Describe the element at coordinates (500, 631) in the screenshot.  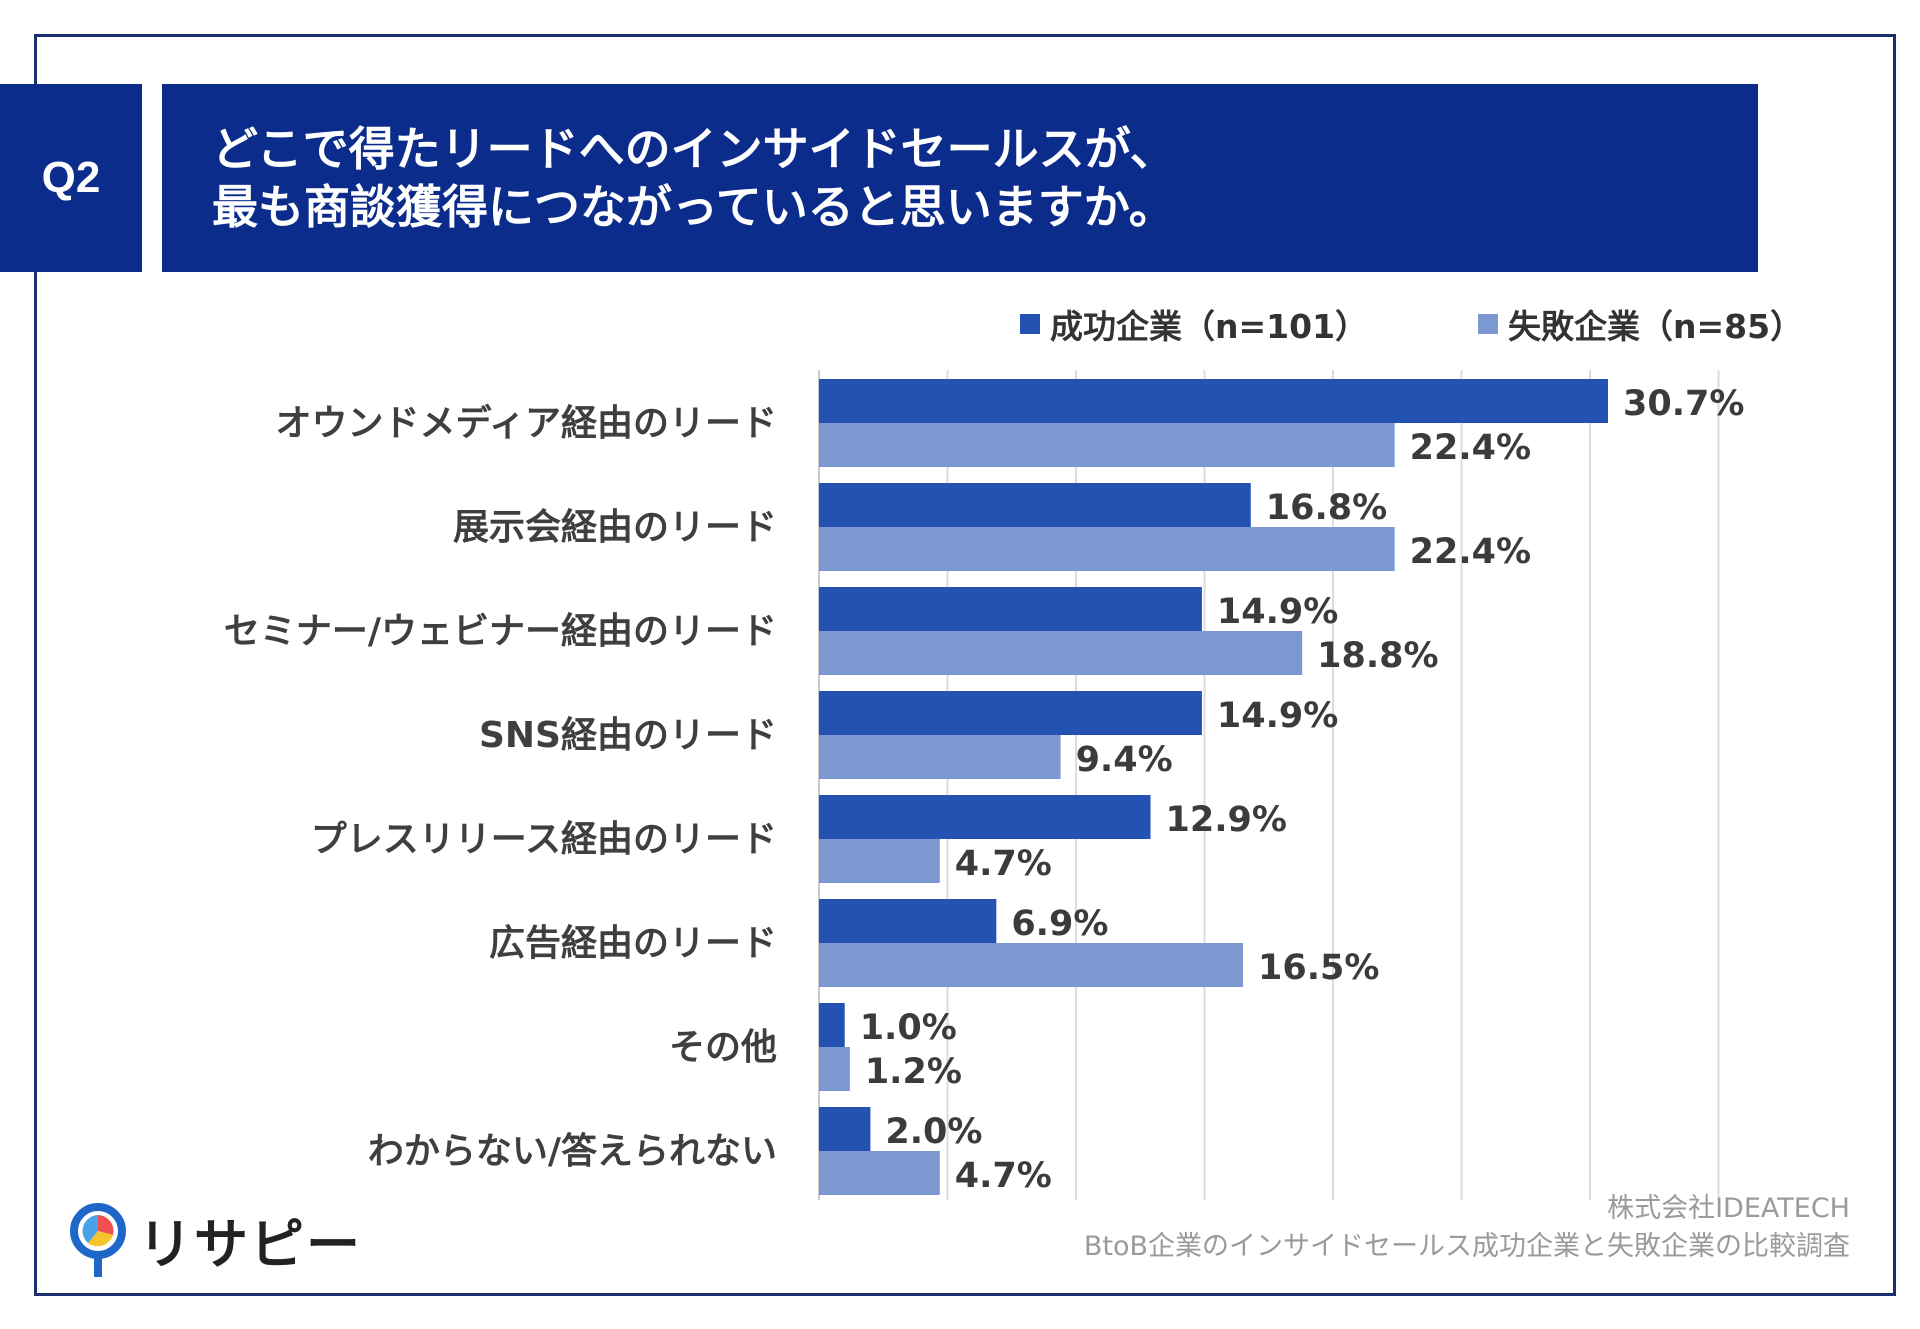
I see `category-label-2: セミナー/ウェビナー経由のリード` at that location.